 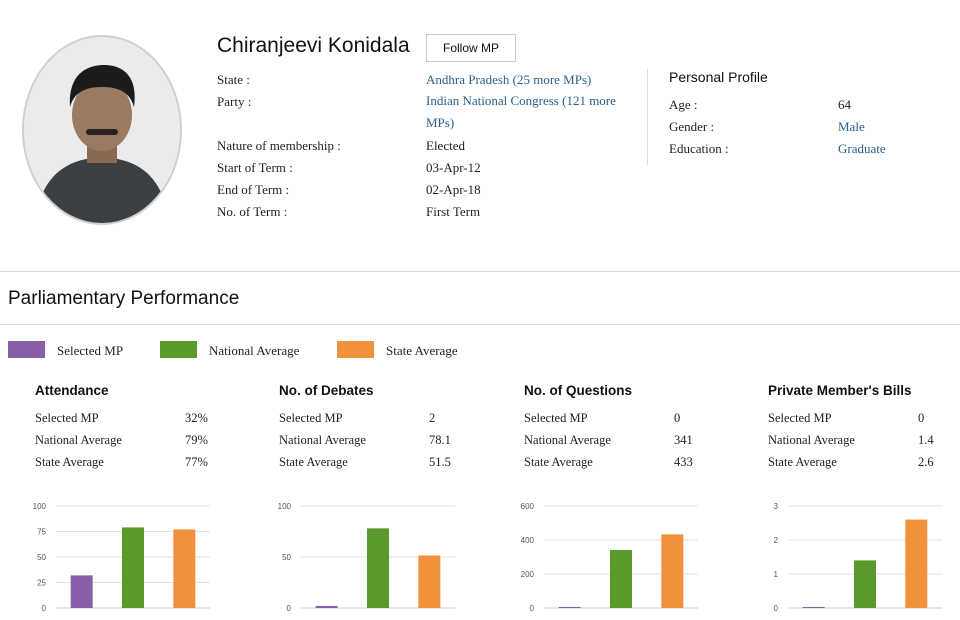 What do you see at coordinates (862, 148) in the screenshot?
I see `education-link: Graduate` at bounding box center [862, 148].